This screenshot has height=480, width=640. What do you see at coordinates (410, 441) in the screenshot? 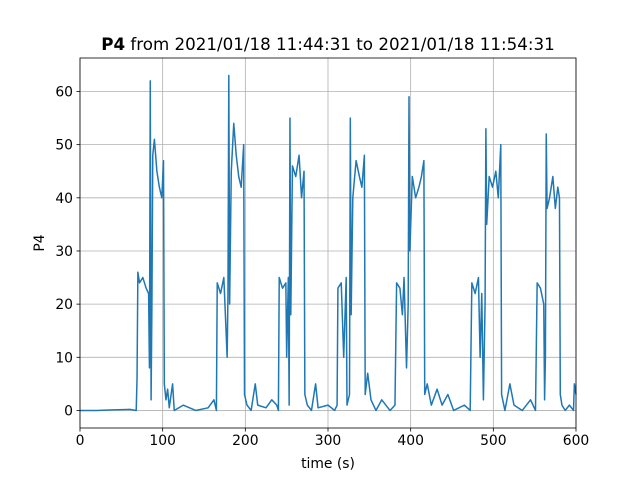
I see `x-tick-label: 400` at bounding box center [410, 441].